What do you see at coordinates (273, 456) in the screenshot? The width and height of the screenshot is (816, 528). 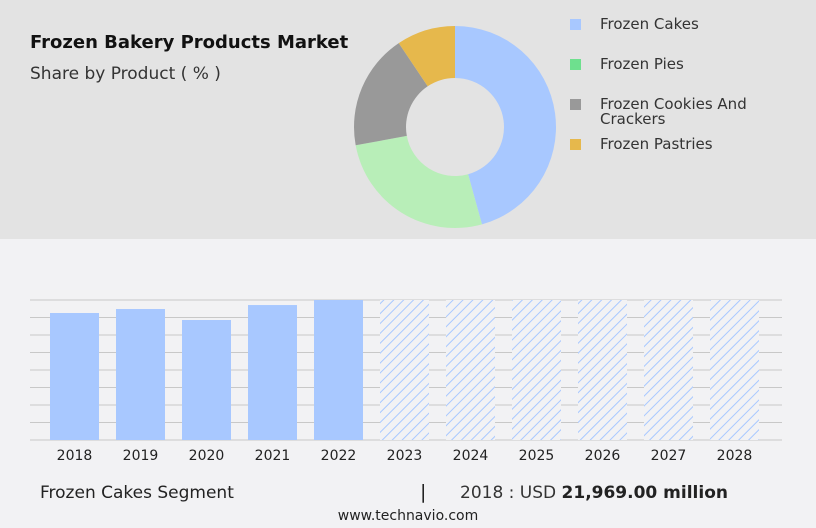 I see `x-tick-label: 2021` at bounding box center [273, 456].